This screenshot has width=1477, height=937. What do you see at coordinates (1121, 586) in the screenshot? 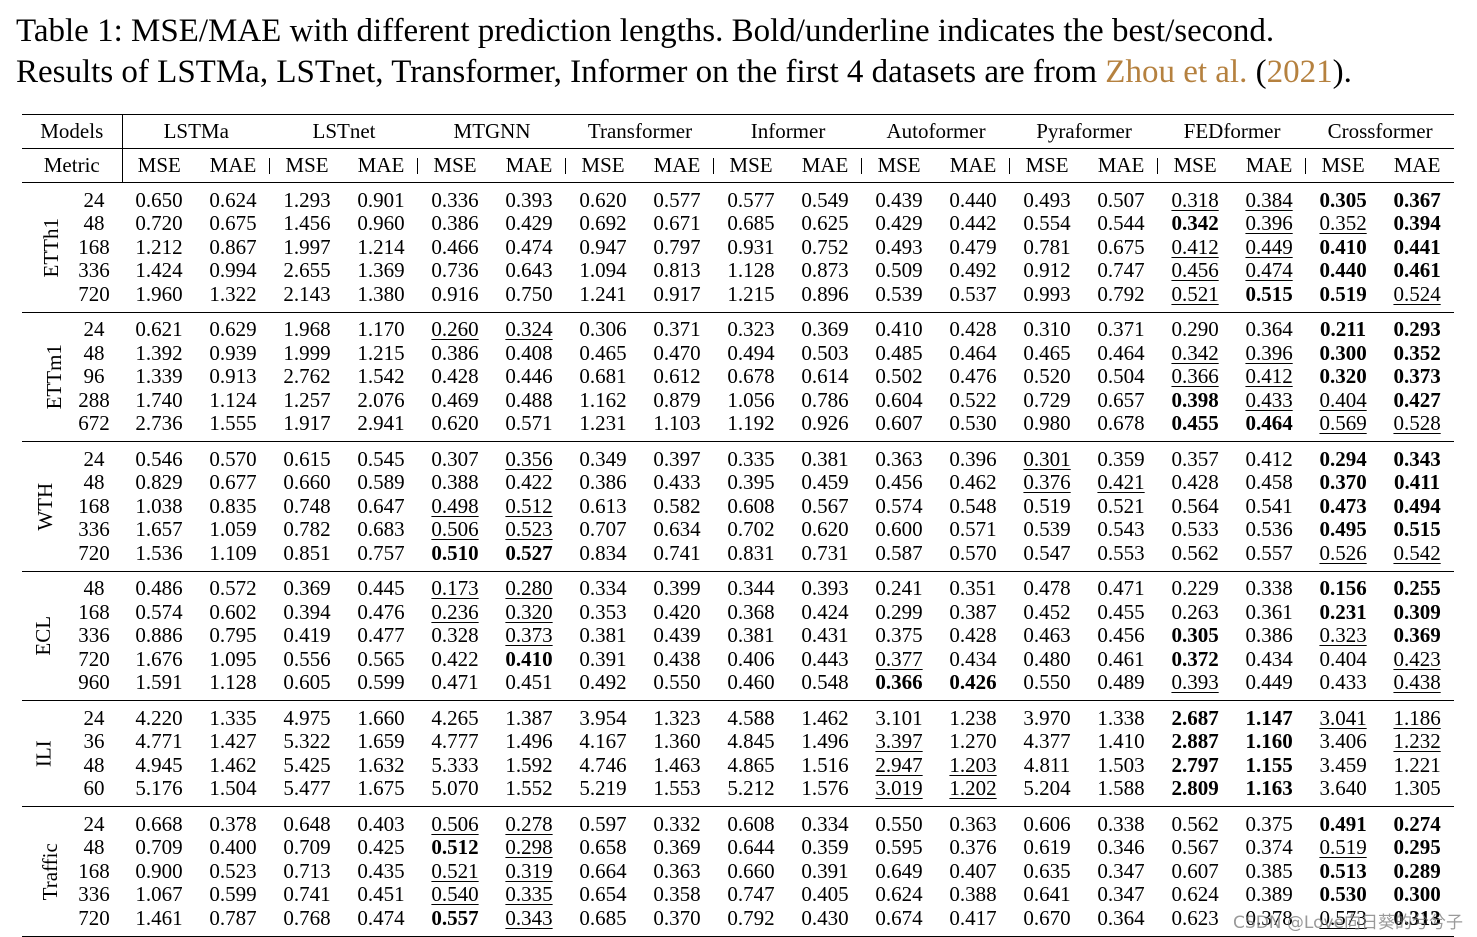
I see `cell: 0.471` at bounding box center [1121, 586].